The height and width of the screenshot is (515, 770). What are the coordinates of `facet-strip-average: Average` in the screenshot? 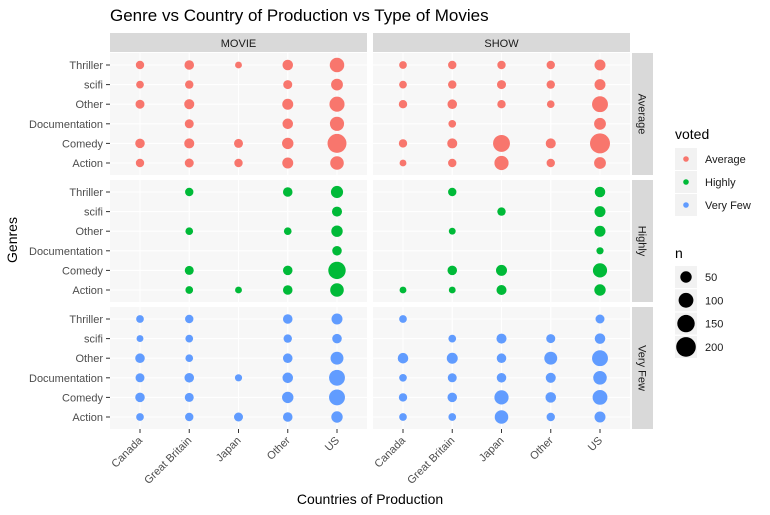 It's located at (642, 114).